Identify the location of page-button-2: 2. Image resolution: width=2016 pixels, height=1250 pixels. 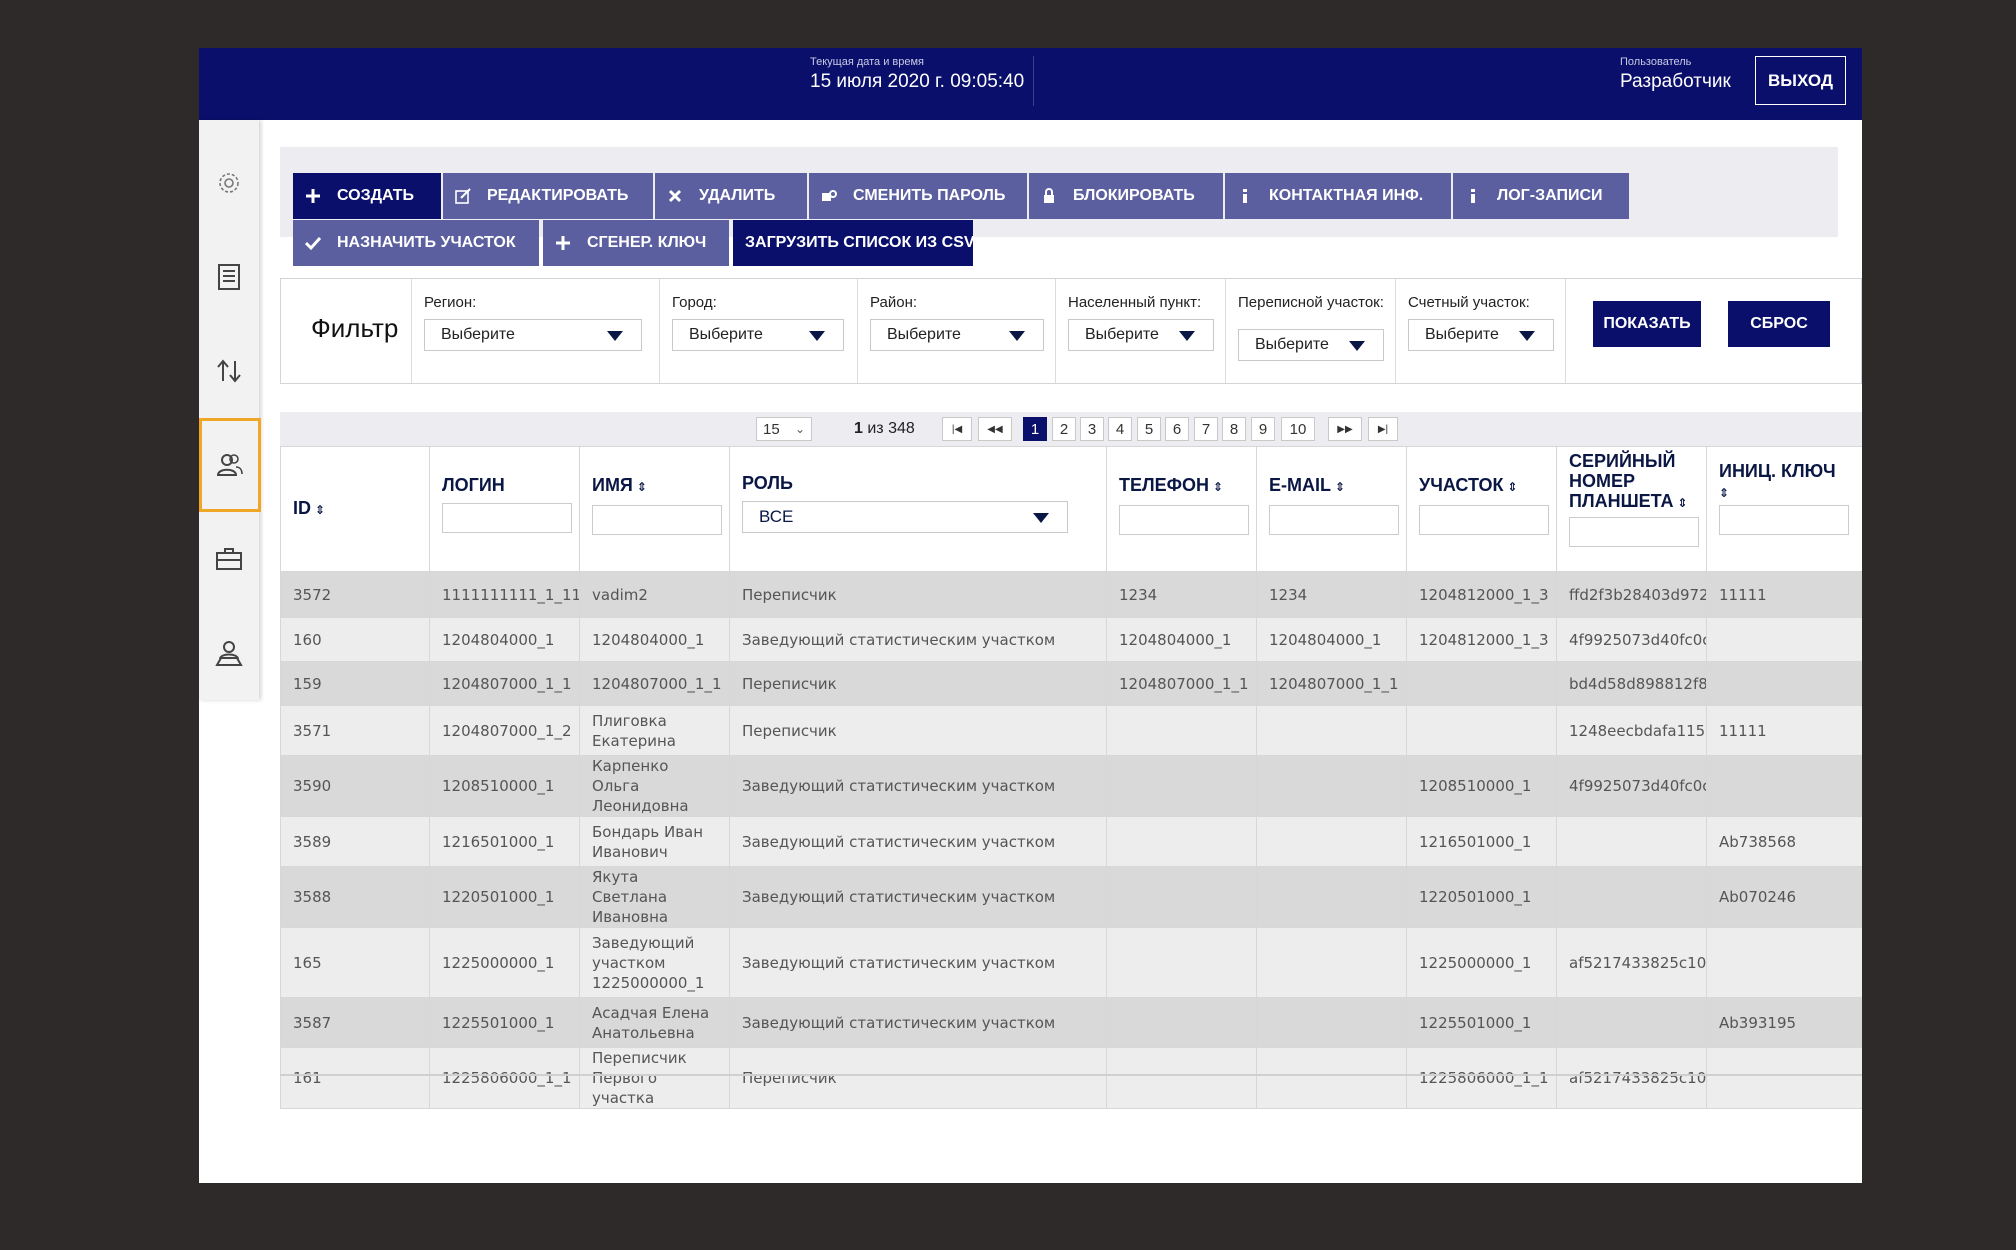
(1064, 429).